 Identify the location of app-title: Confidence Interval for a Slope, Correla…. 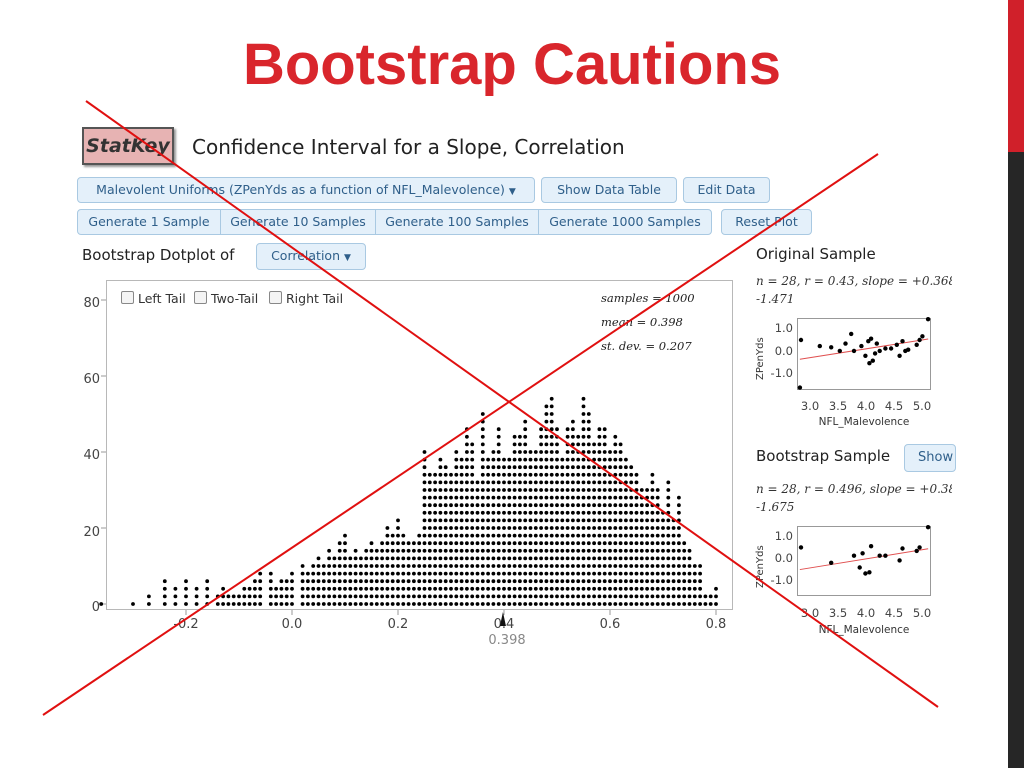
(408, 147).